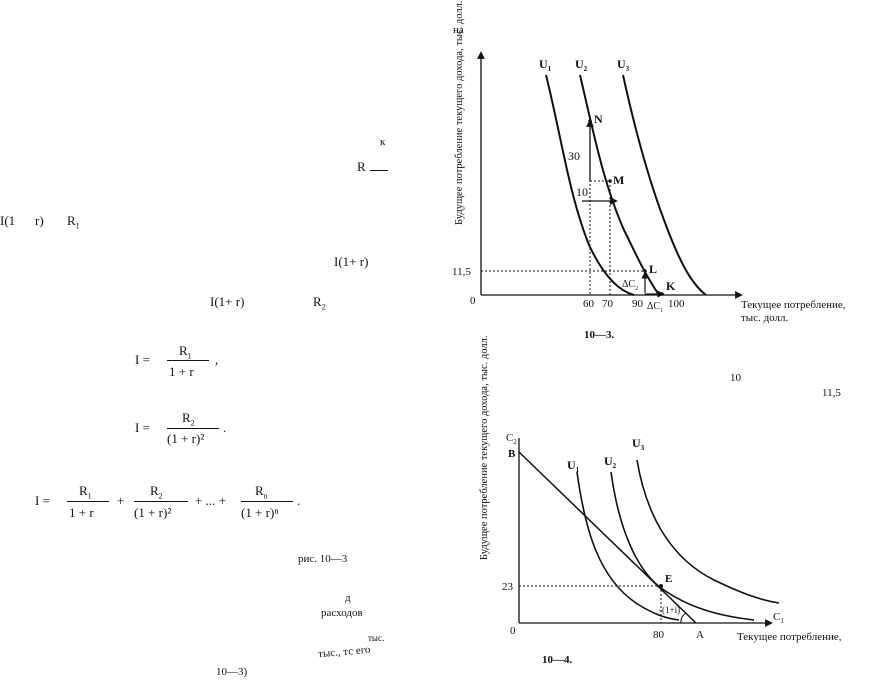  Describe the element at coordinates (323, 559) in the screenshot. I see `figure-reference: рис. 10—3` at that location.